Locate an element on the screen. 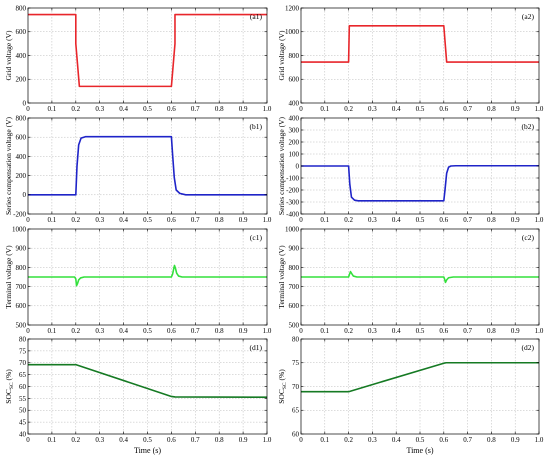  panel-tag: (c2) is located at coordinates (528, 237).